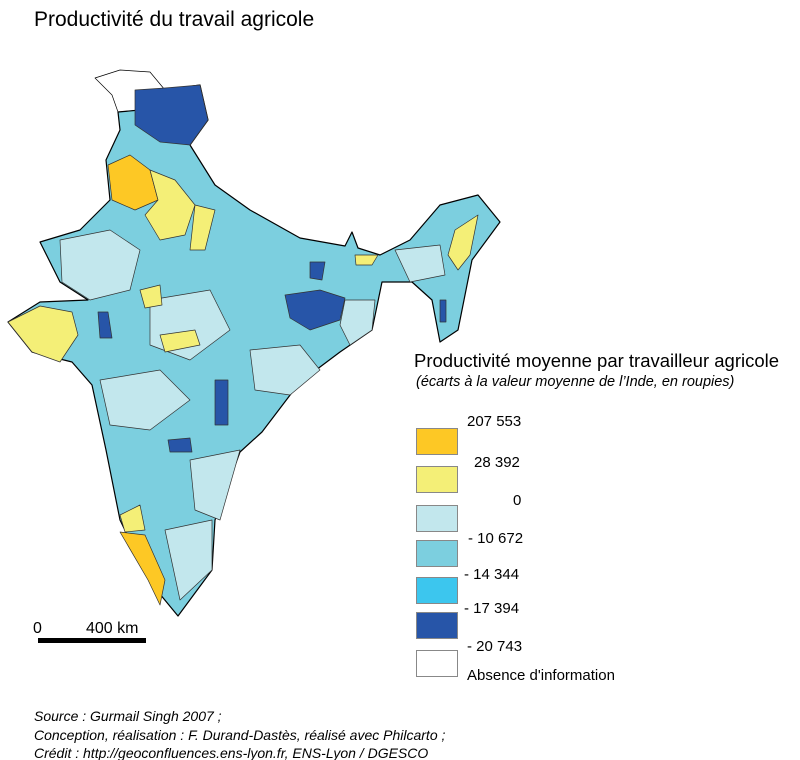 The image size is (800, 760). What do you see at coordinates (170, 205) in the screenshot?
I see `region-haryana-yellow` at bounding box center [170, 205].